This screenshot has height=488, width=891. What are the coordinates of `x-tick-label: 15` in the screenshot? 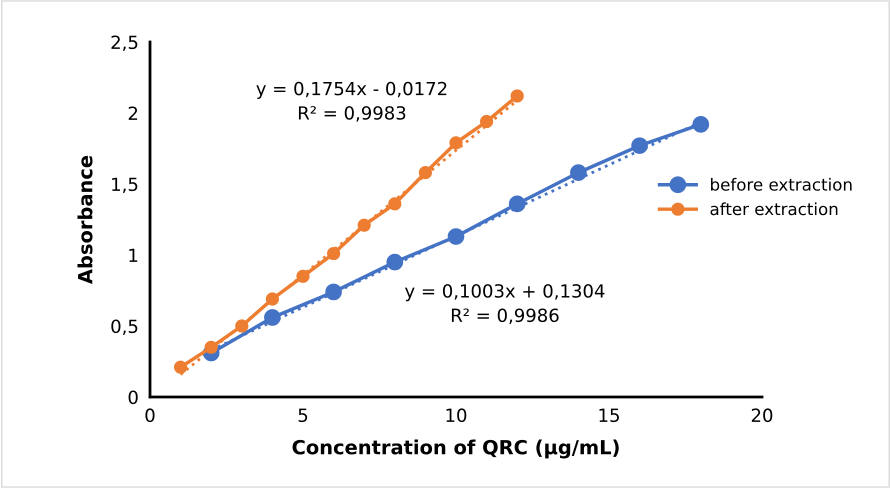 It's located at (609, 415).